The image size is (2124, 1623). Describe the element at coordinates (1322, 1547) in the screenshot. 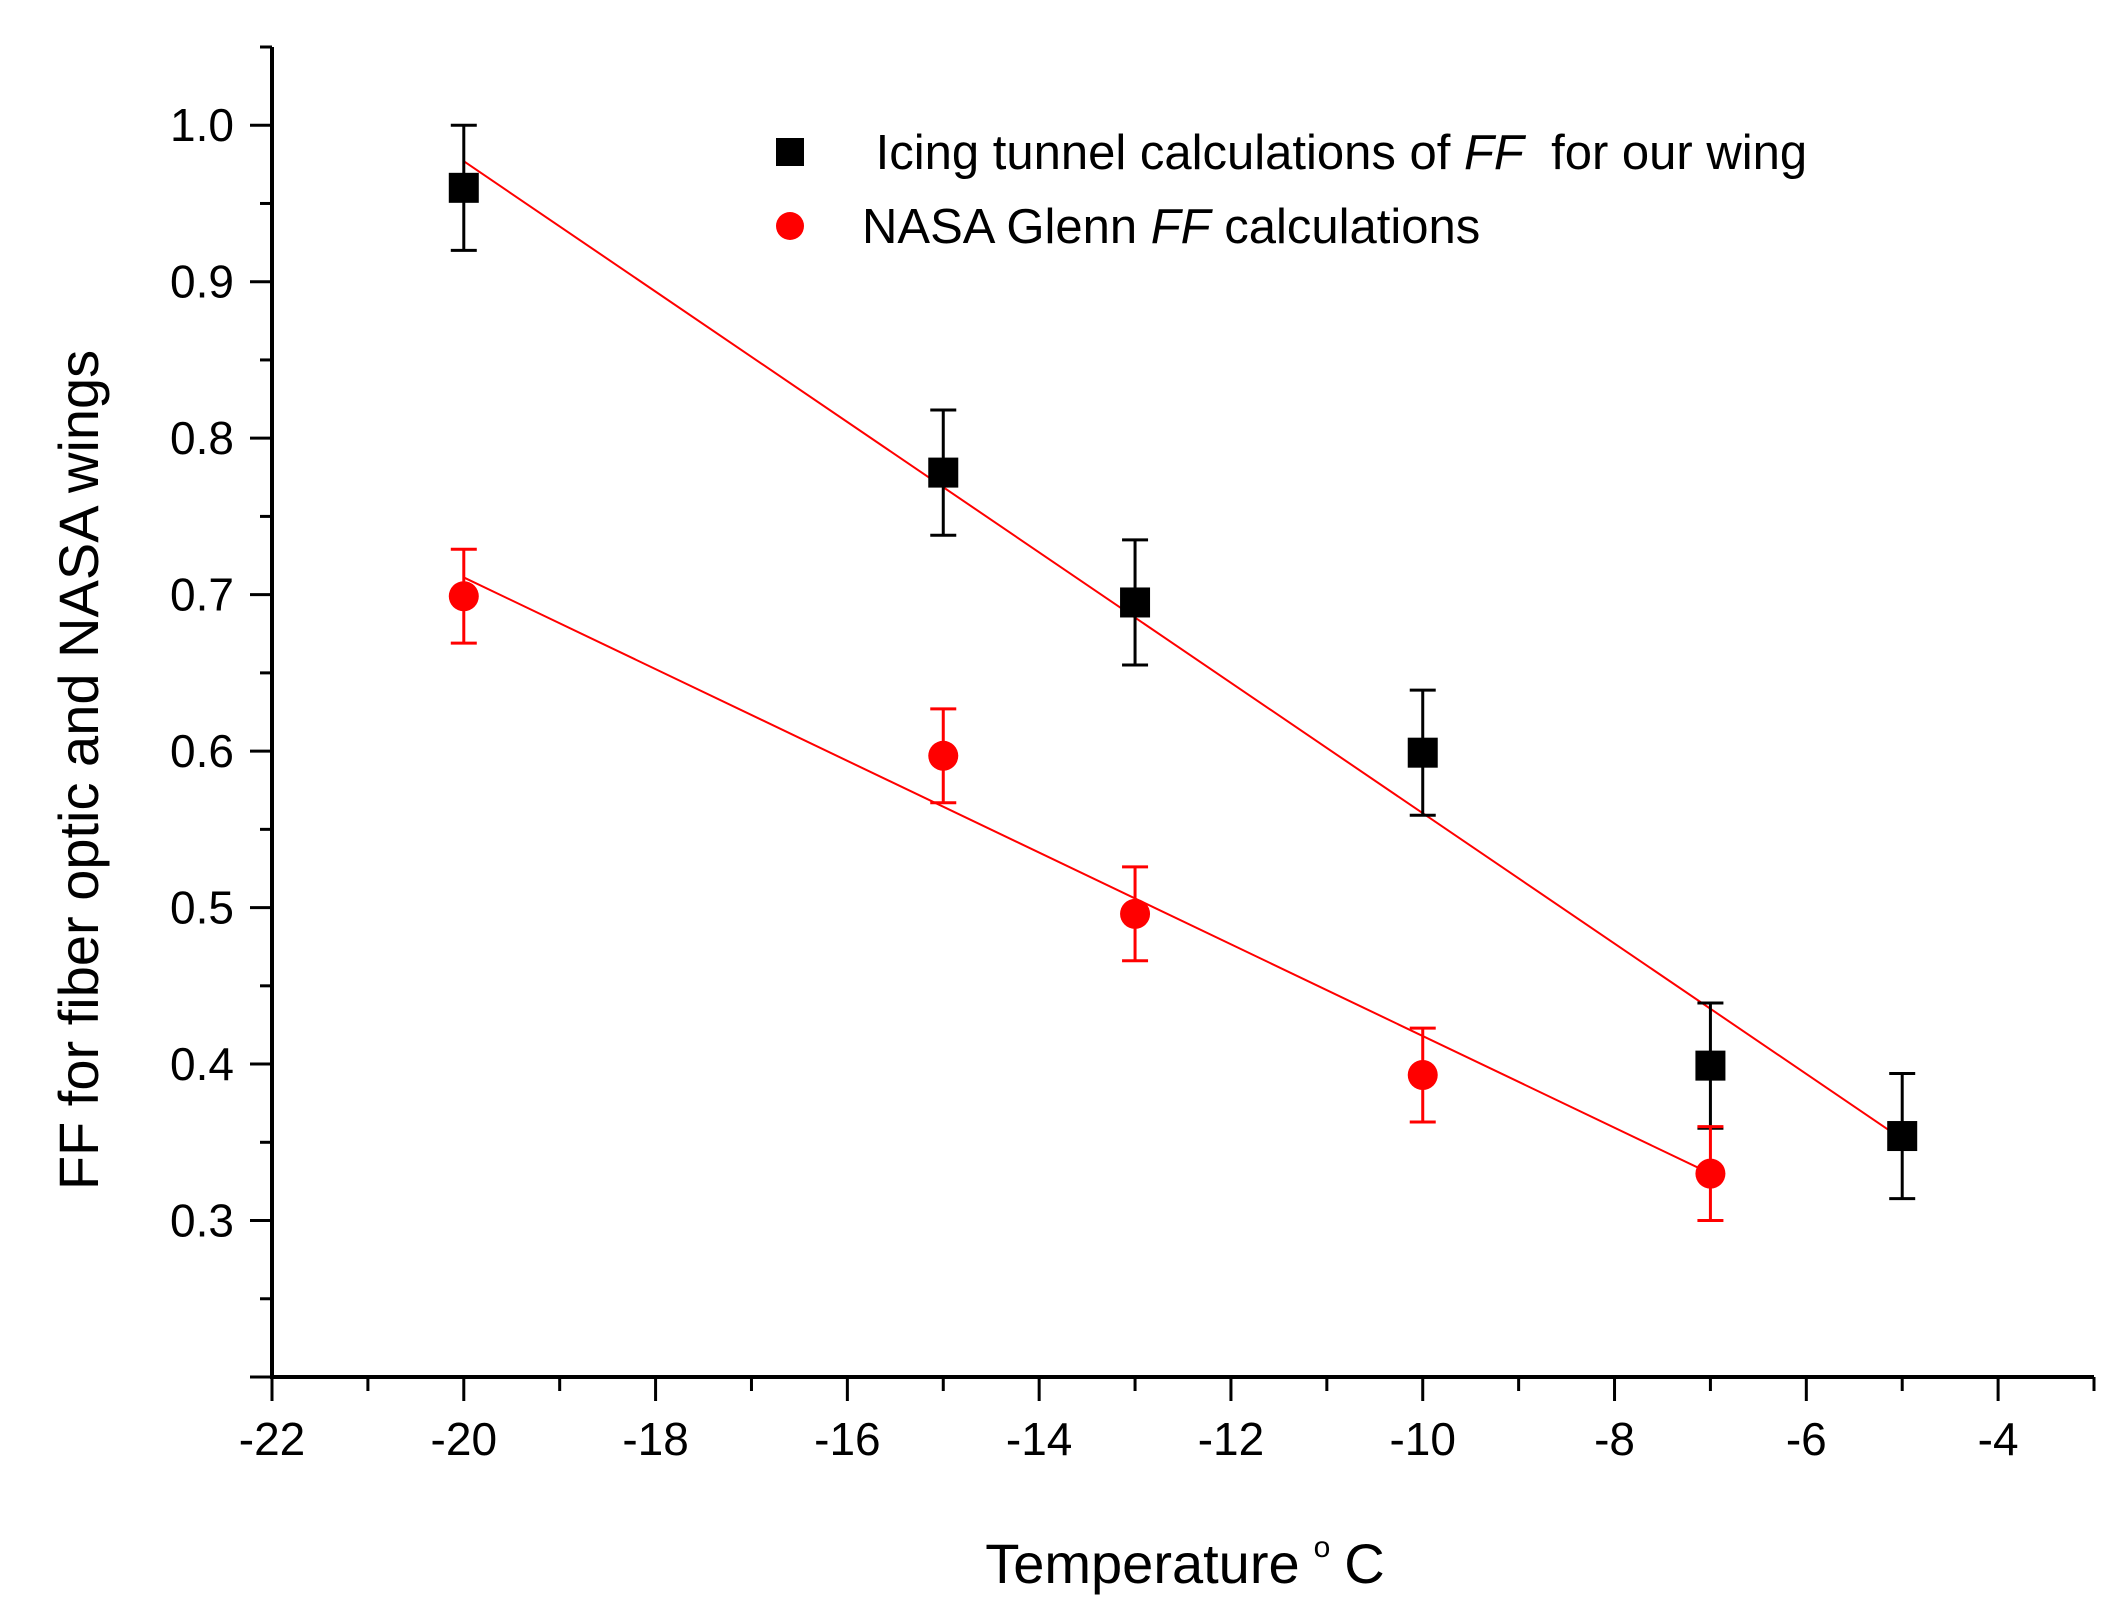

I see `x-axis-label-degree: o` at that location.